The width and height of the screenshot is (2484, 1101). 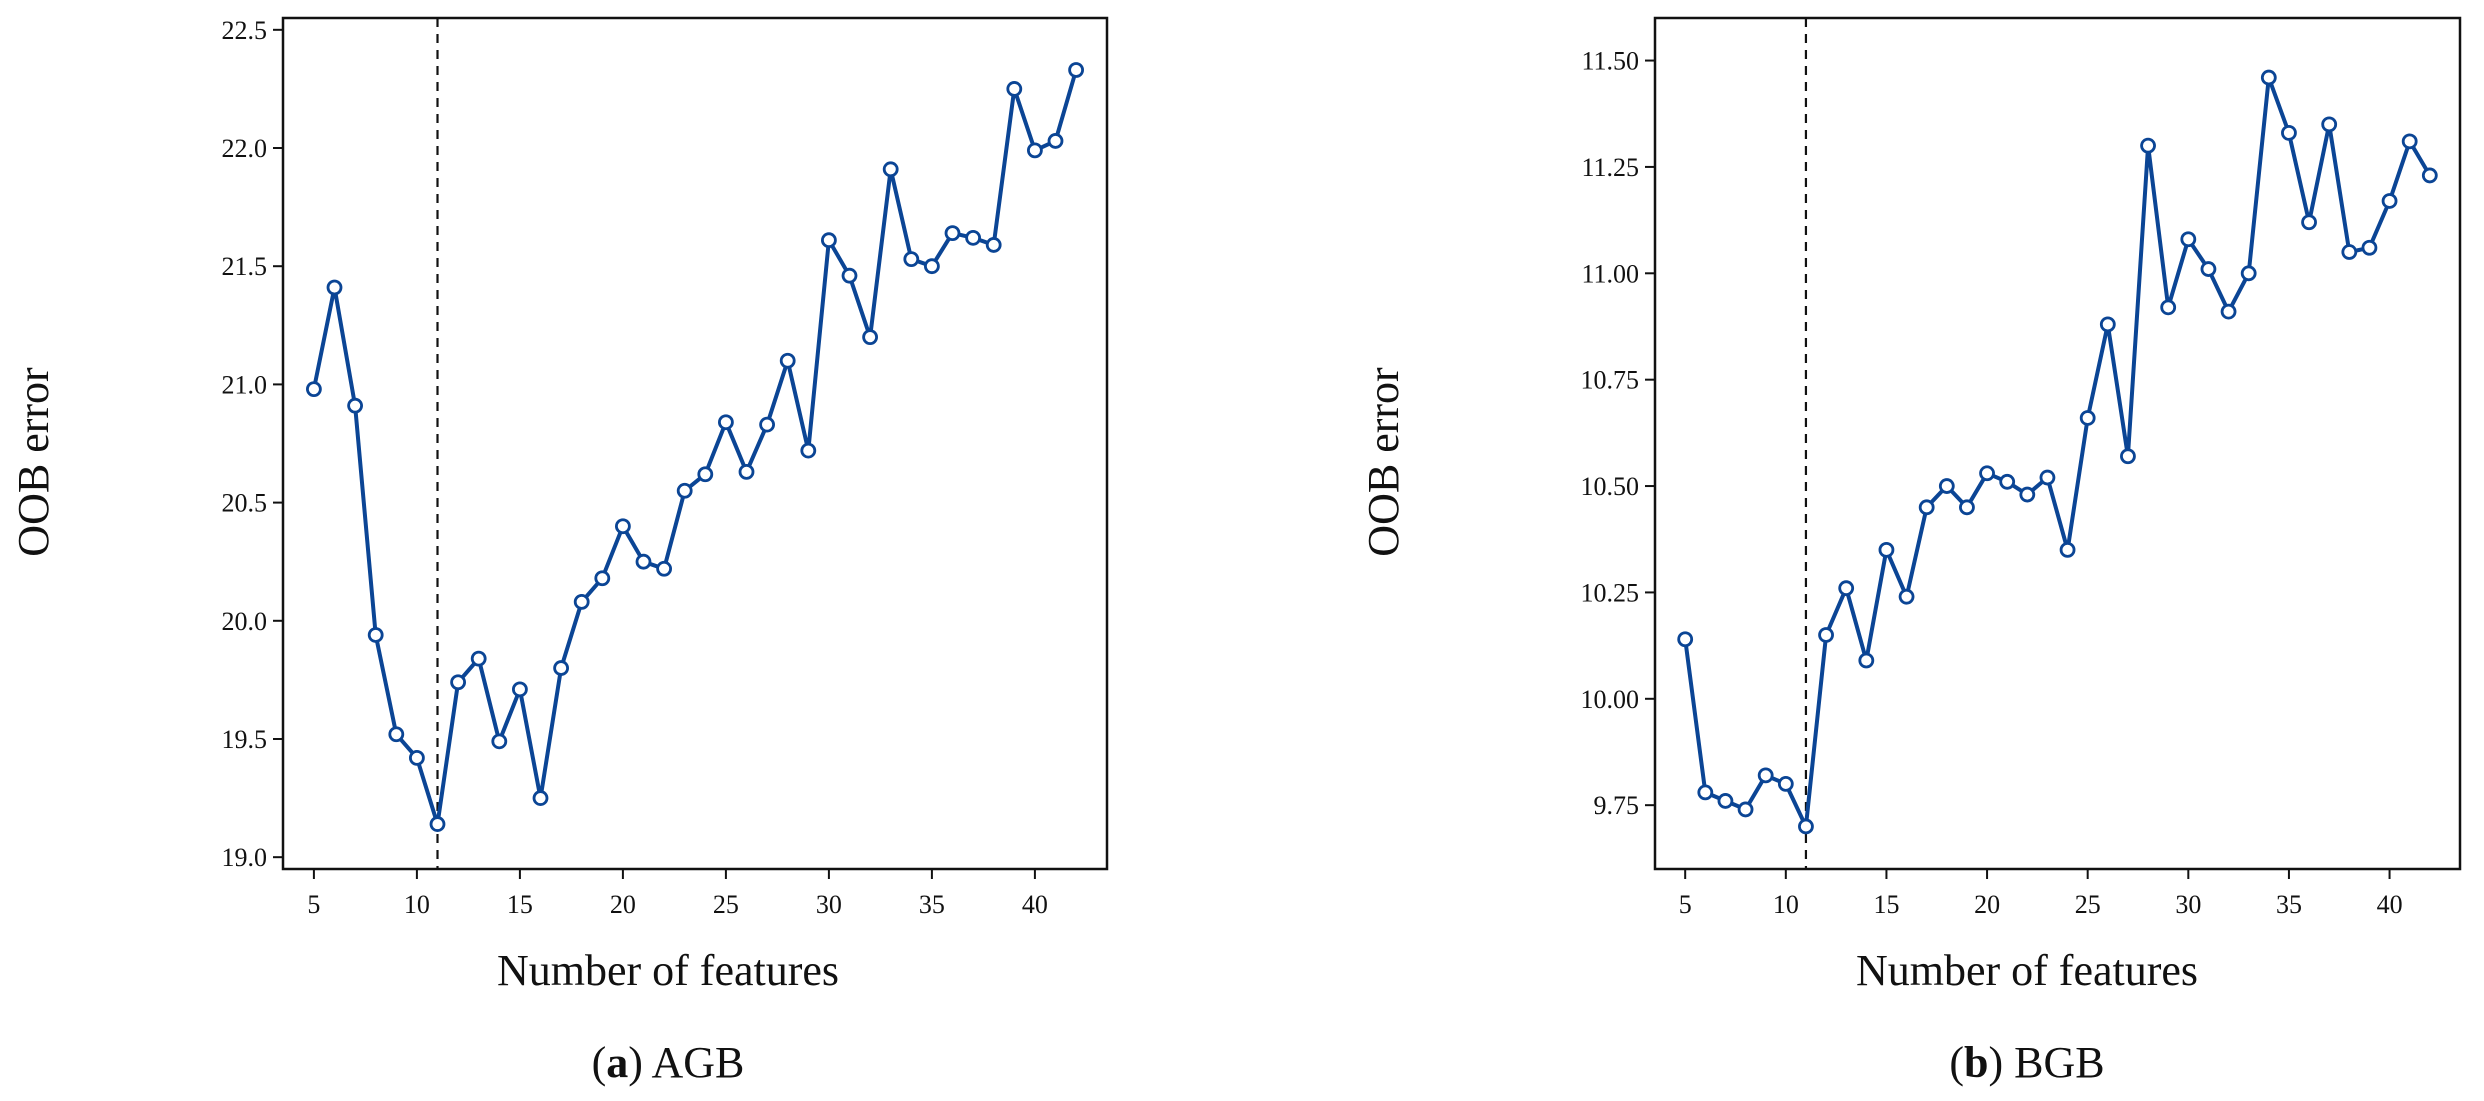 I want to click on chart-a-ytick-label: 22.0, so click(x=245, y=148).